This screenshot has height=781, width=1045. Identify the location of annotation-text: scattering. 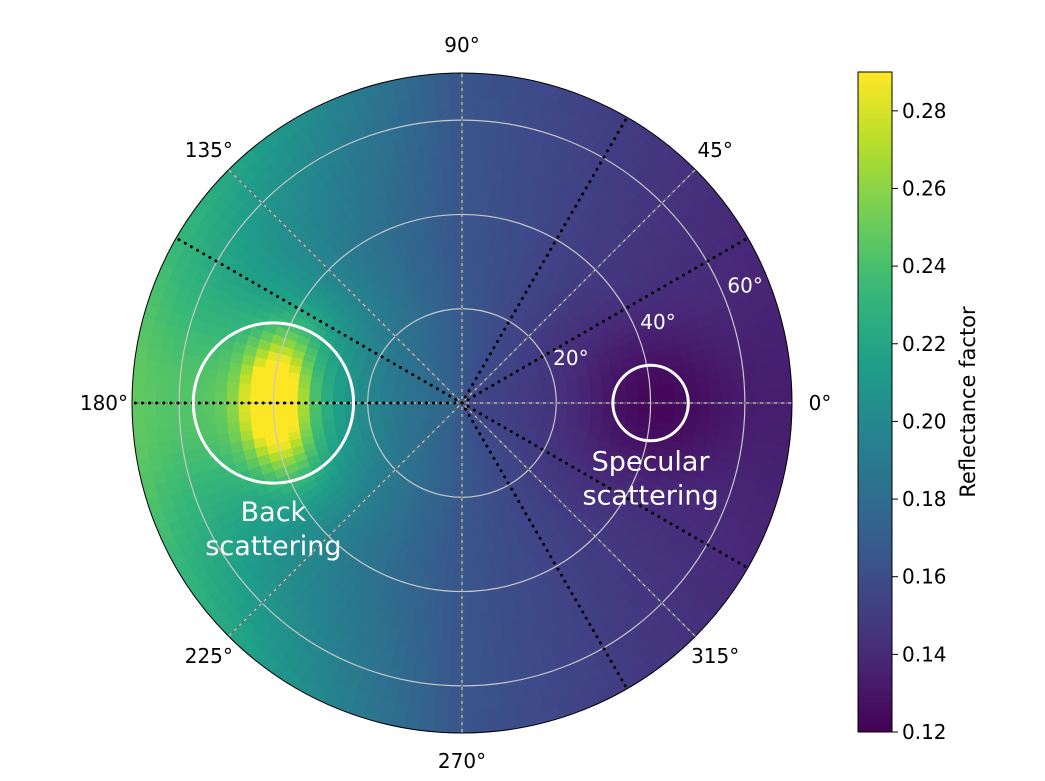
(651, 496).